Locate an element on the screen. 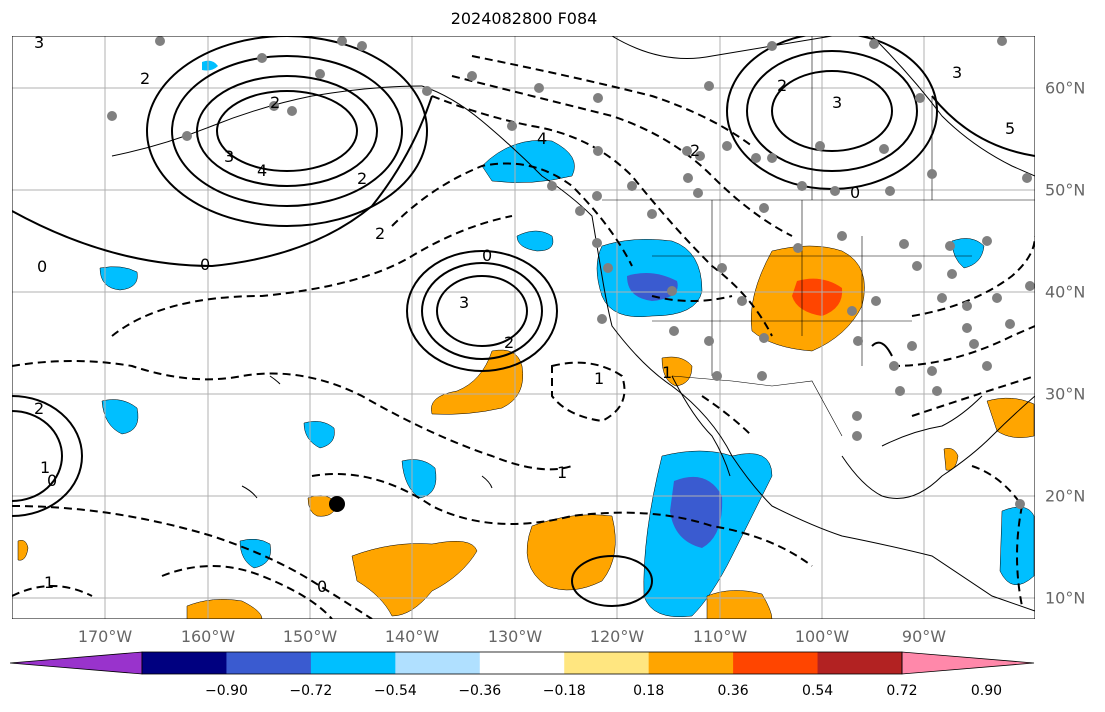 Image resolution: width=1105 pixels, height=712 pixels. colorbar-min-extend is located at coordinates (76, 663).